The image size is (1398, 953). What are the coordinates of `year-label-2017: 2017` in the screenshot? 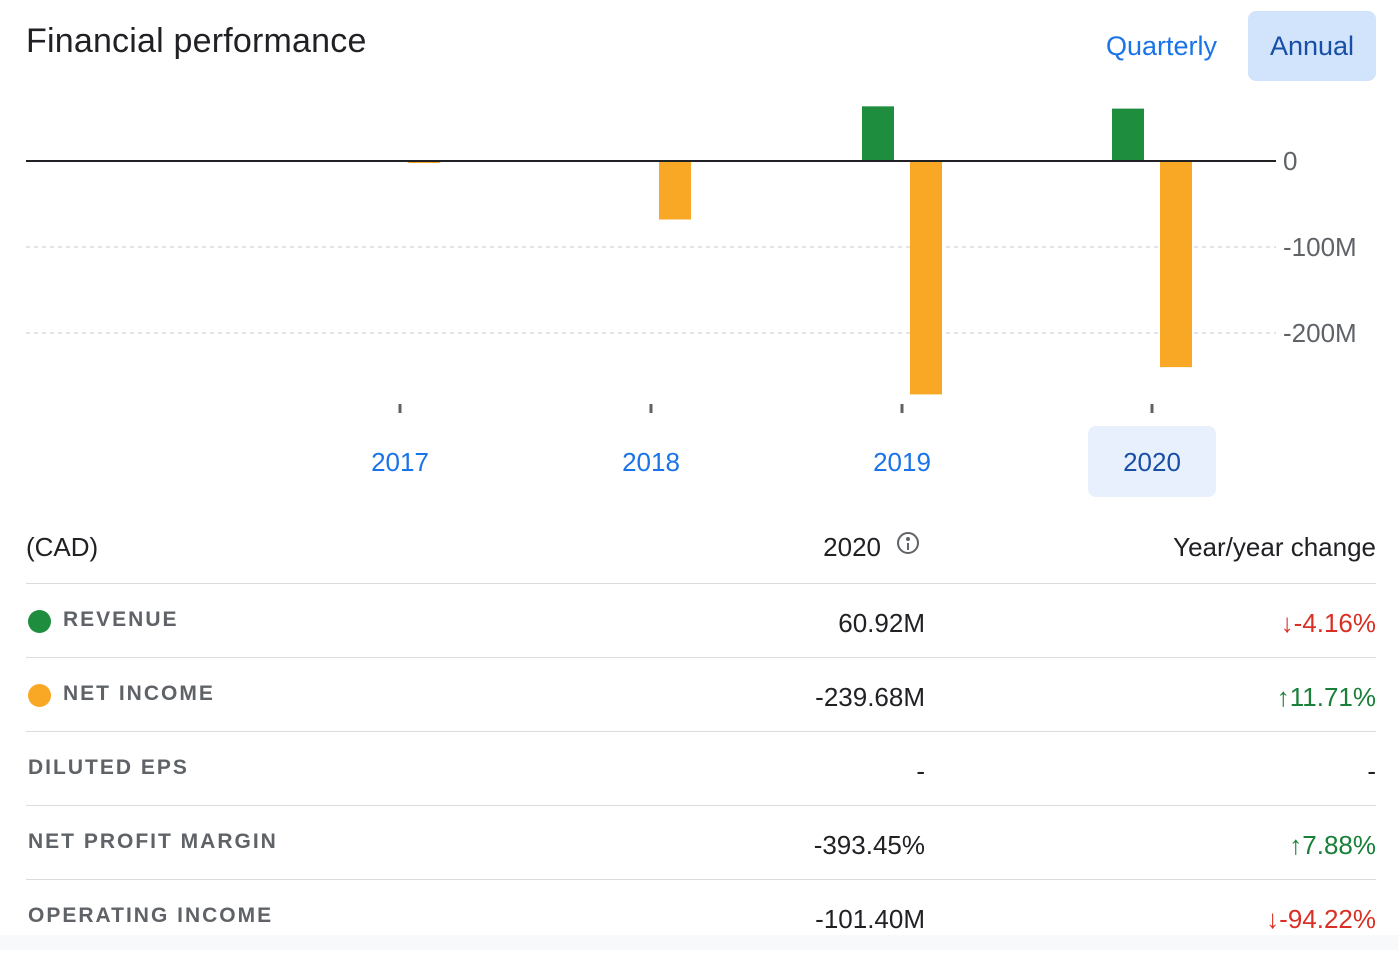 It's located at (400, 462).